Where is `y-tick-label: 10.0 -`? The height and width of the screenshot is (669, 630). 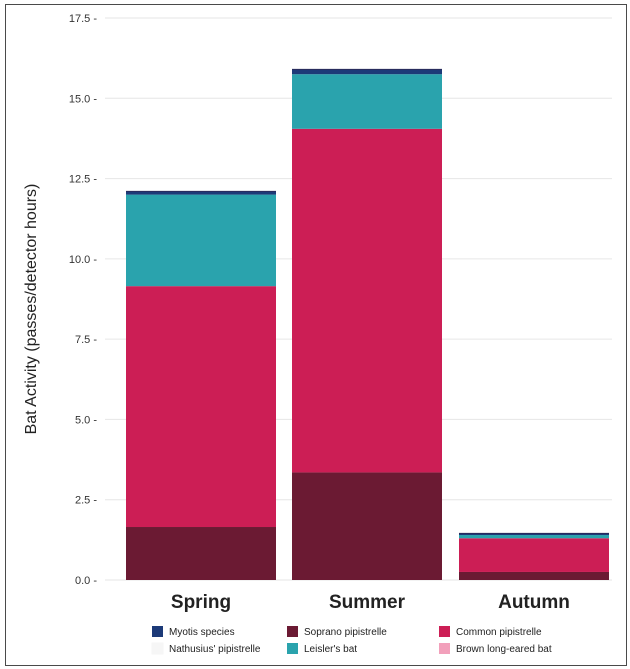 y-tick-label: 10.0 - is located at coordinates (83, 260).